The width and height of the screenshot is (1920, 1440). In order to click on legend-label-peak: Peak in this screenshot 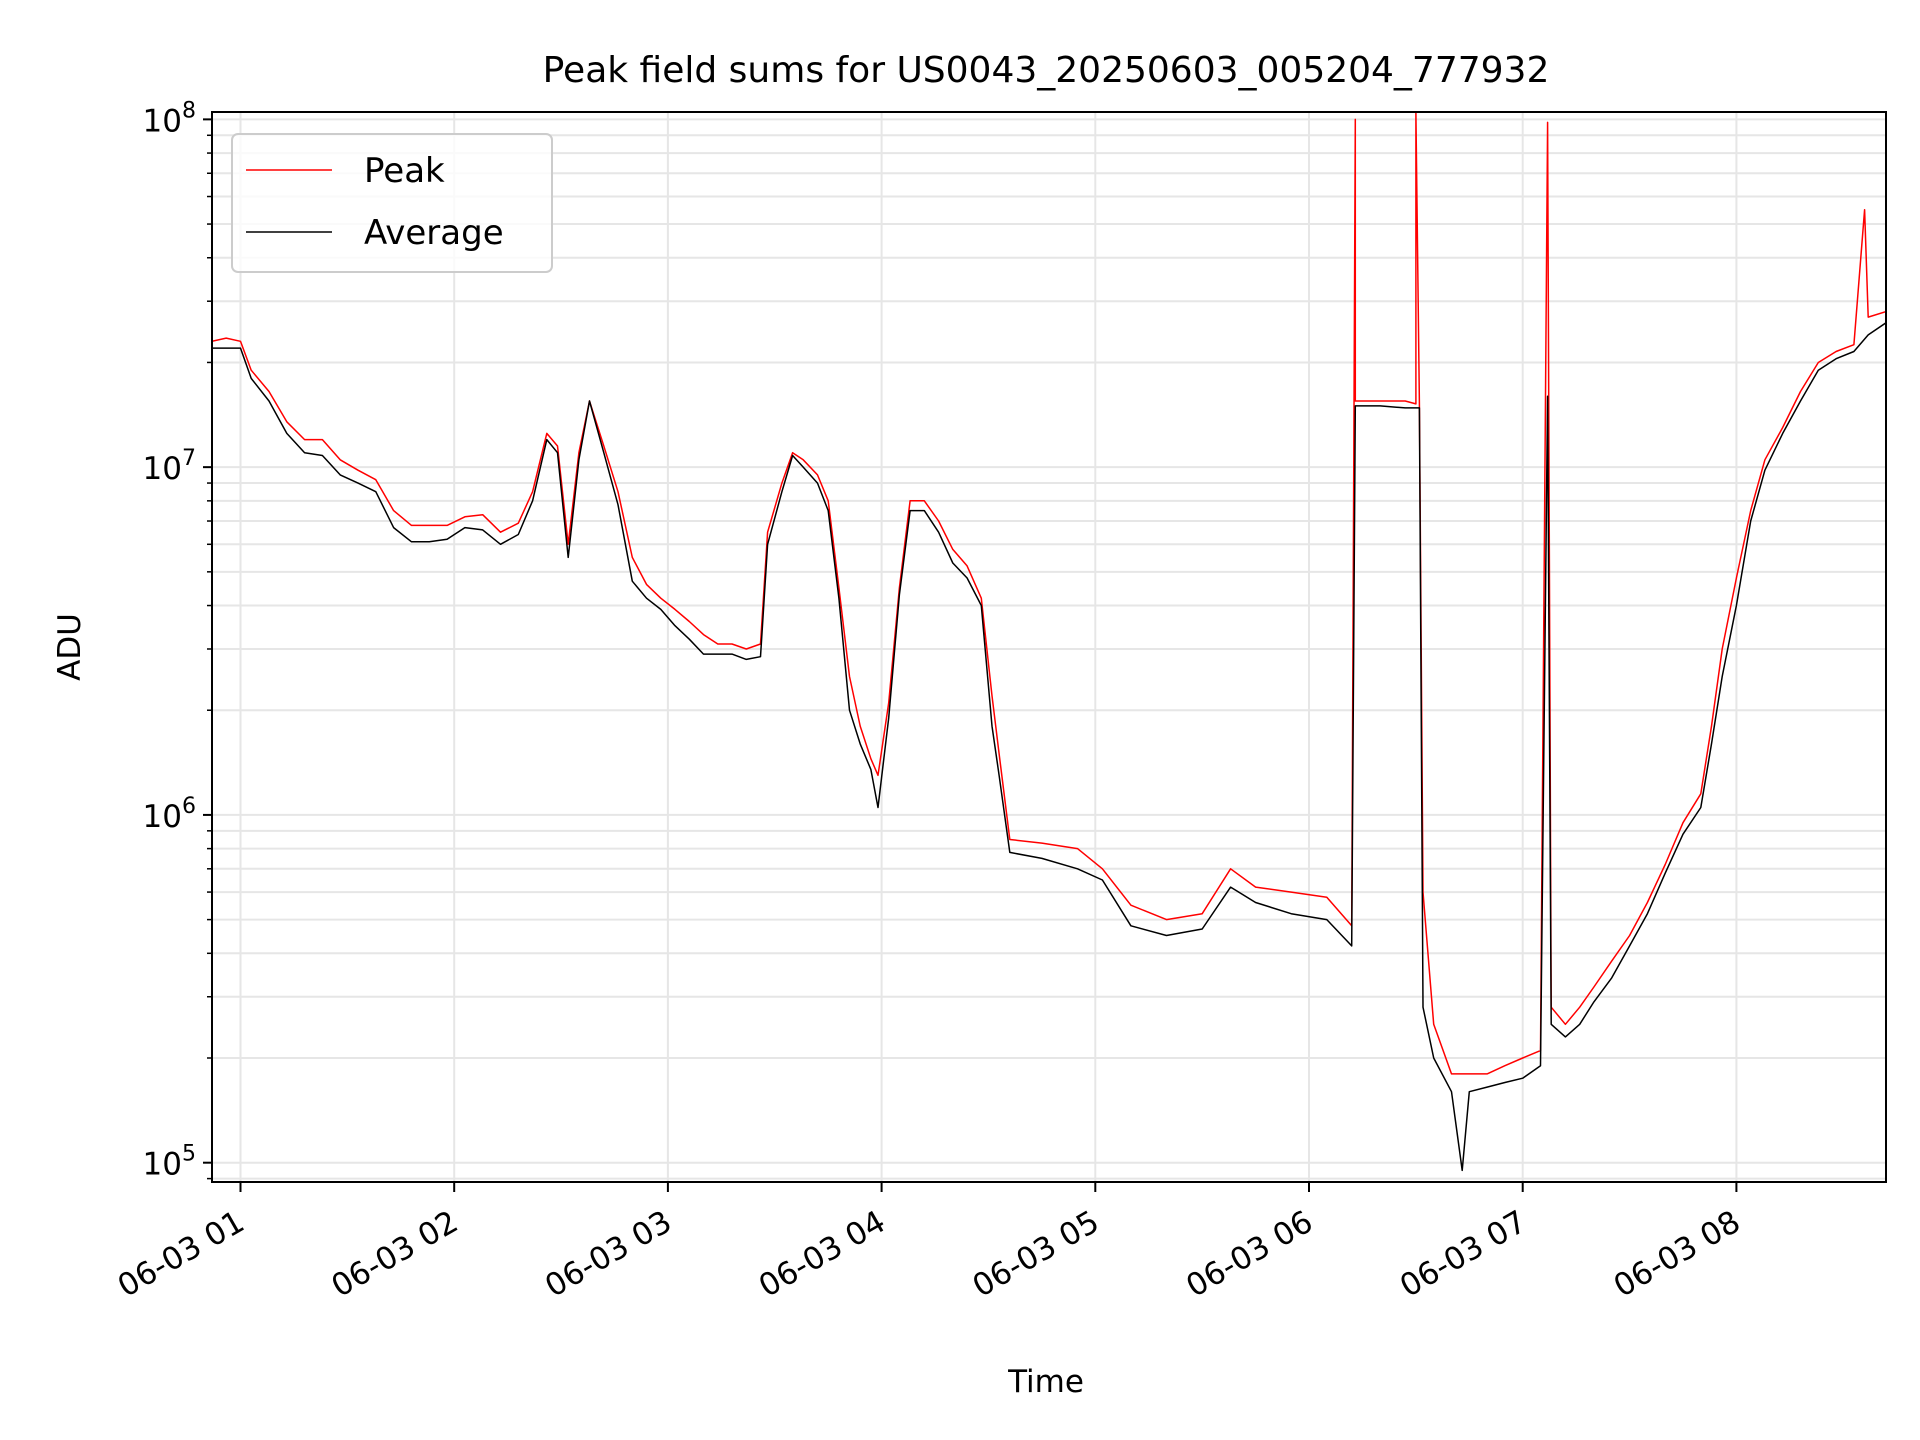, I will do `click(404, 171)`.